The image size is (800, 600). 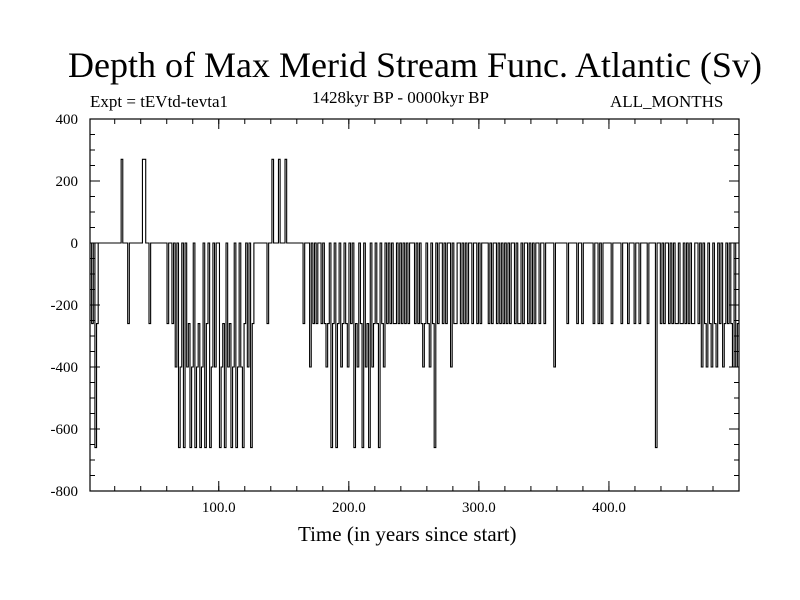 What do you see at coordinates (479, 508) in the screenshot?
I see `x-tick-label: 300.0` at bounding box center [479, 508].